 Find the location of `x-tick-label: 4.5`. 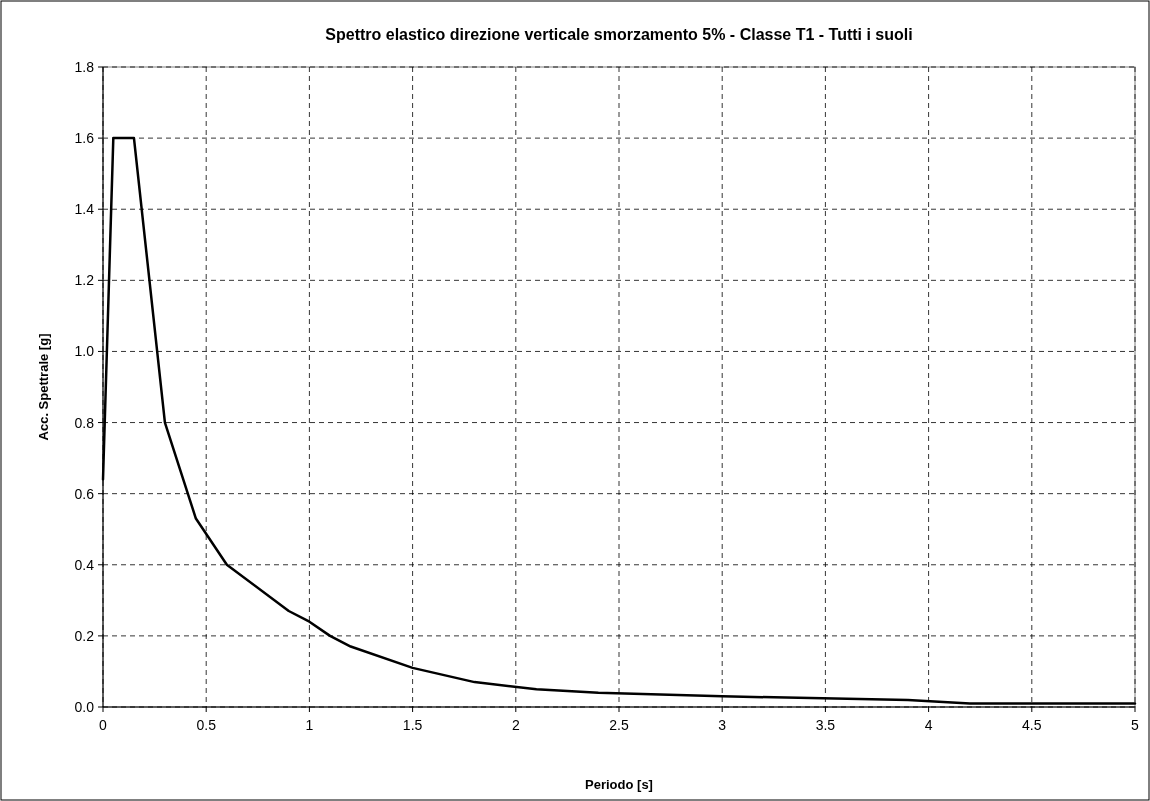

x-tick-label: 4.5 is located at coordinates (1032, 725).